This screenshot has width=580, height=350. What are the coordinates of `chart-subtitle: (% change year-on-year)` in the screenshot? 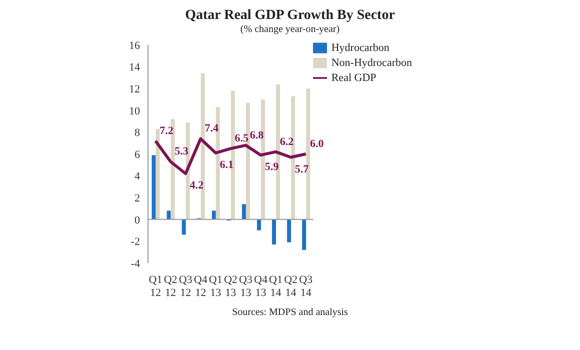 It's located at (290, 29).